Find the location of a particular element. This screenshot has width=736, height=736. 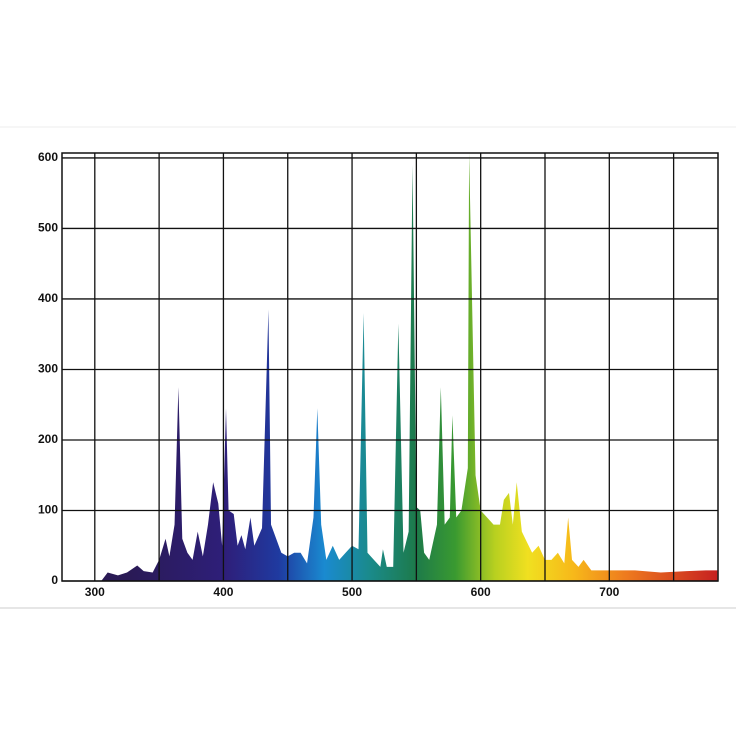

x-tick-label: 700 is located at coordinates (609, 592).